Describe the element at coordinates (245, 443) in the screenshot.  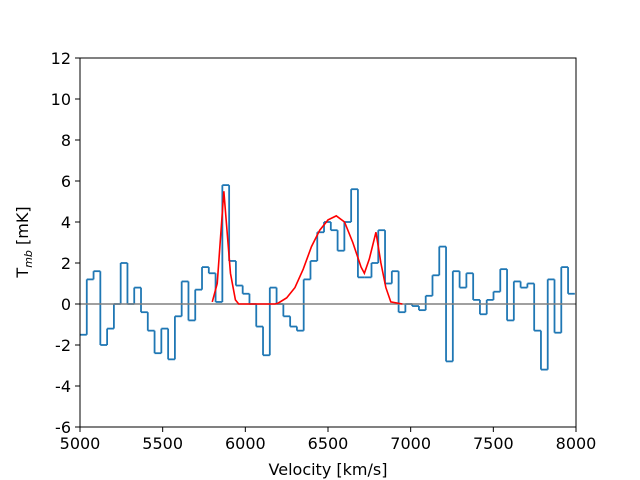
I see `x-tick-label: 6000` at that location.